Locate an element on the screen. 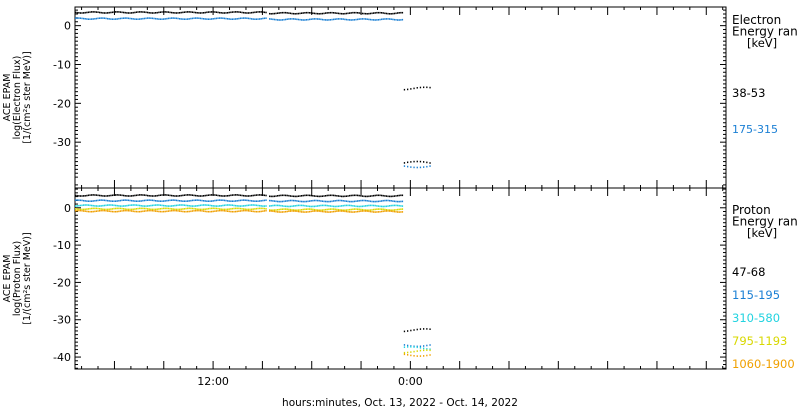  legend-title: Energy ran is located at coordinates (765, 222).